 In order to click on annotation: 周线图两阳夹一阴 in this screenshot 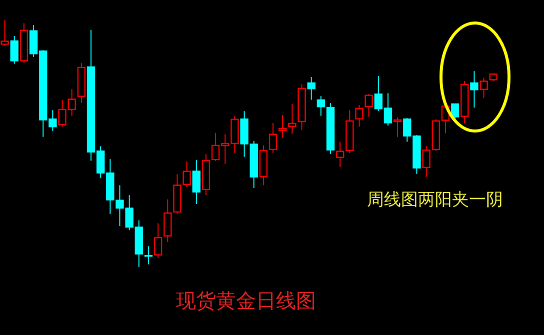, I will do `click(435, 200)`.